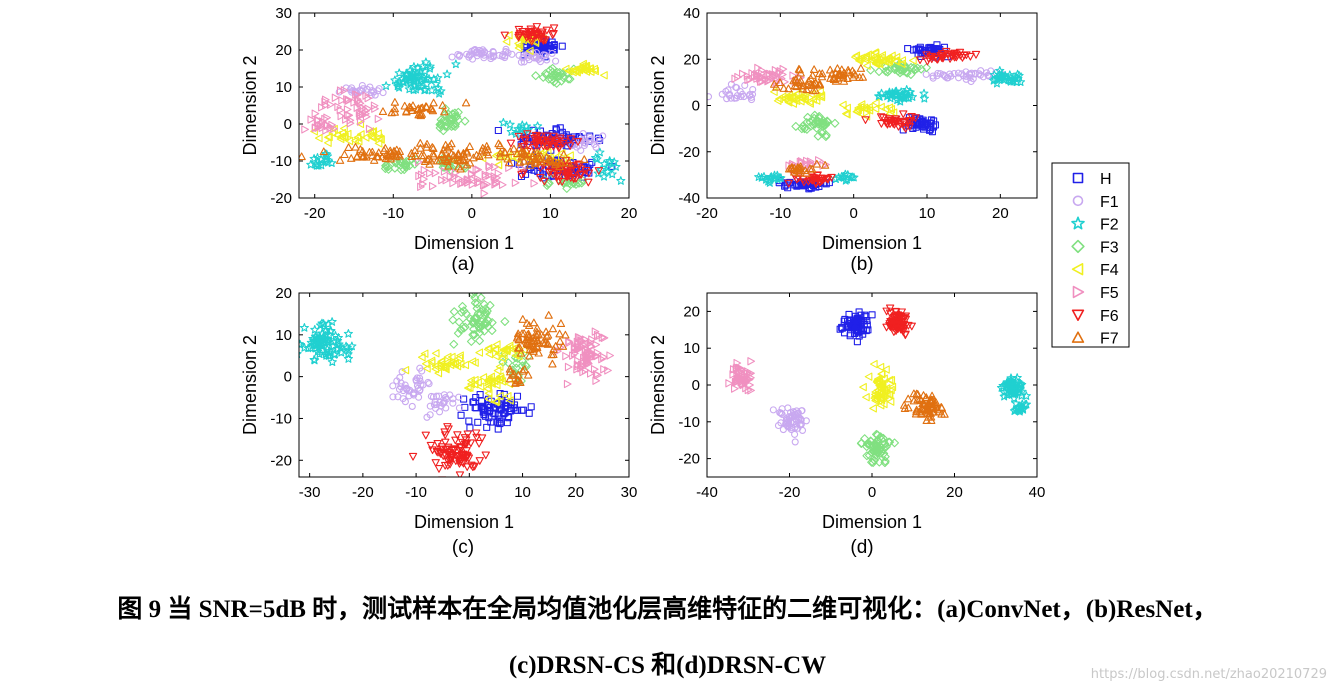 Image resolution: width=1335 pixels, height=688 pixels. I want to click on y-tick-label: 20, so click(283, 293).